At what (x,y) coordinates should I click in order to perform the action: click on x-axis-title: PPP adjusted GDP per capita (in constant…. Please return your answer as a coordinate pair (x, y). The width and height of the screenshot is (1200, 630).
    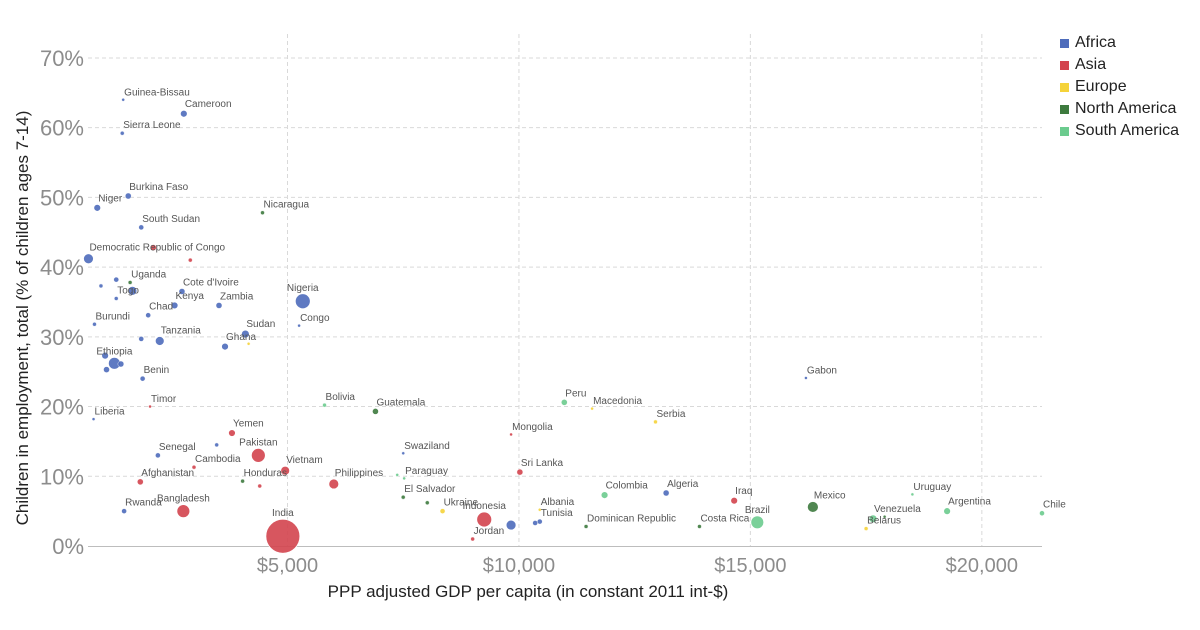
    Looking at the image, I should click on (528, 591).